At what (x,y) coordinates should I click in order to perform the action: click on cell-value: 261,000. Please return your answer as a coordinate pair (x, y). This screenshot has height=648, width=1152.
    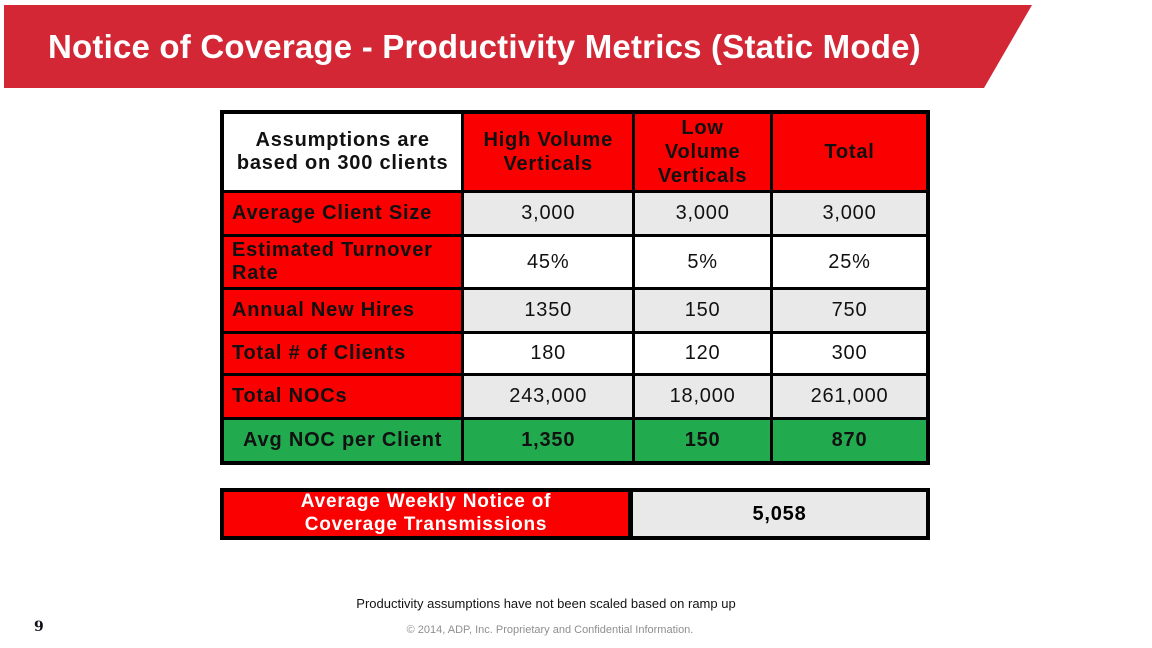
    Looking at the image, I should click on (850, 396).